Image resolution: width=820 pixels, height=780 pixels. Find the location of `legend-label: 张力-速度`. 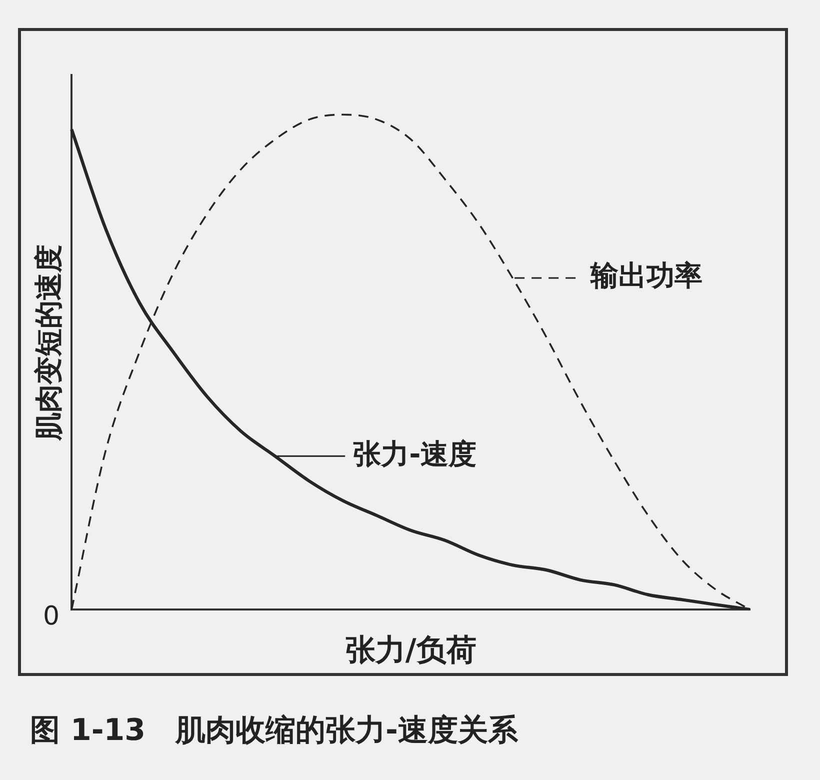

legend-label: 张力-速度 is located at coordinates (415, 453).